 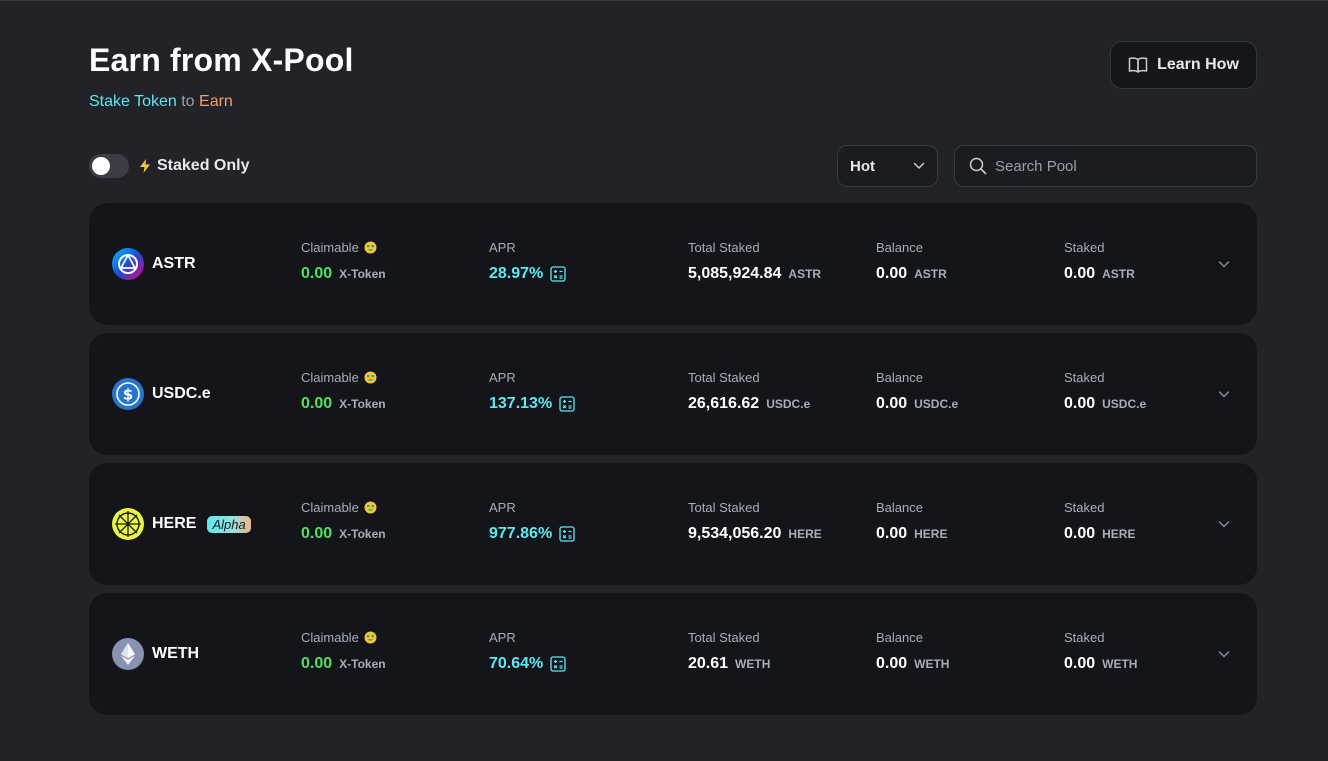 I want to click on page-subtitle: Stake Token to Earn, so click(x=161, y=102).